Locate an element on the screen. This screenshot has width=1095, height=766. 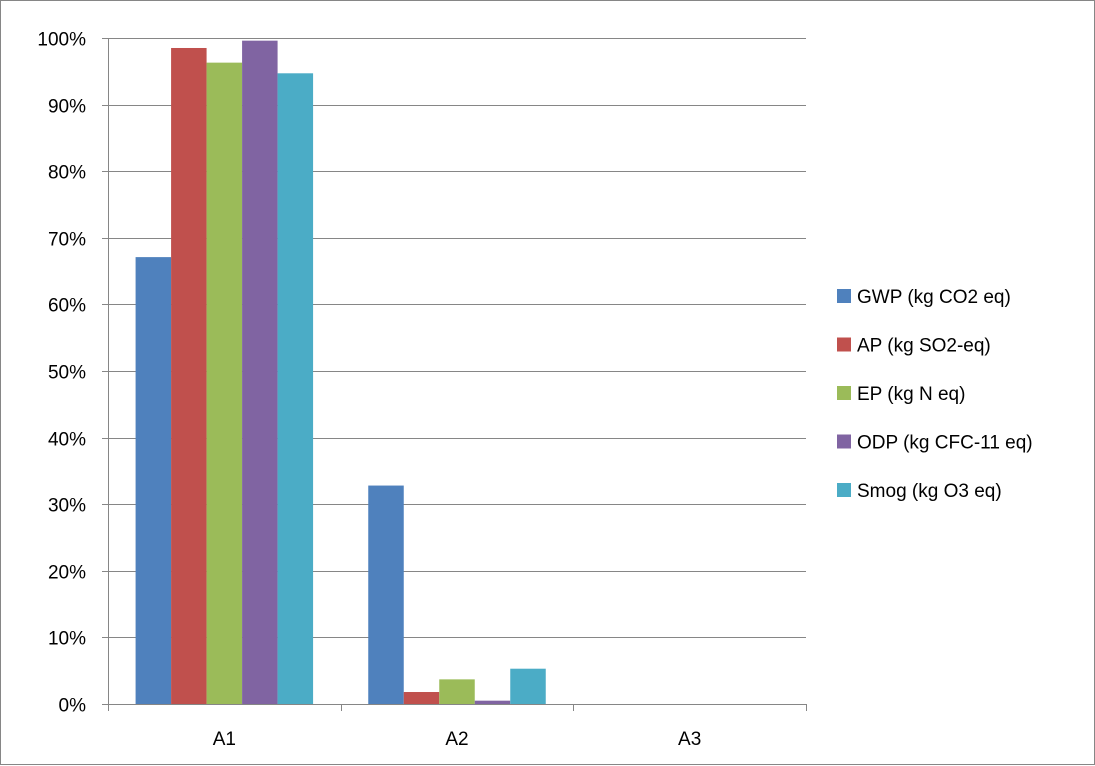
x-tick-label: A3 is located at coordinates (689, 739).